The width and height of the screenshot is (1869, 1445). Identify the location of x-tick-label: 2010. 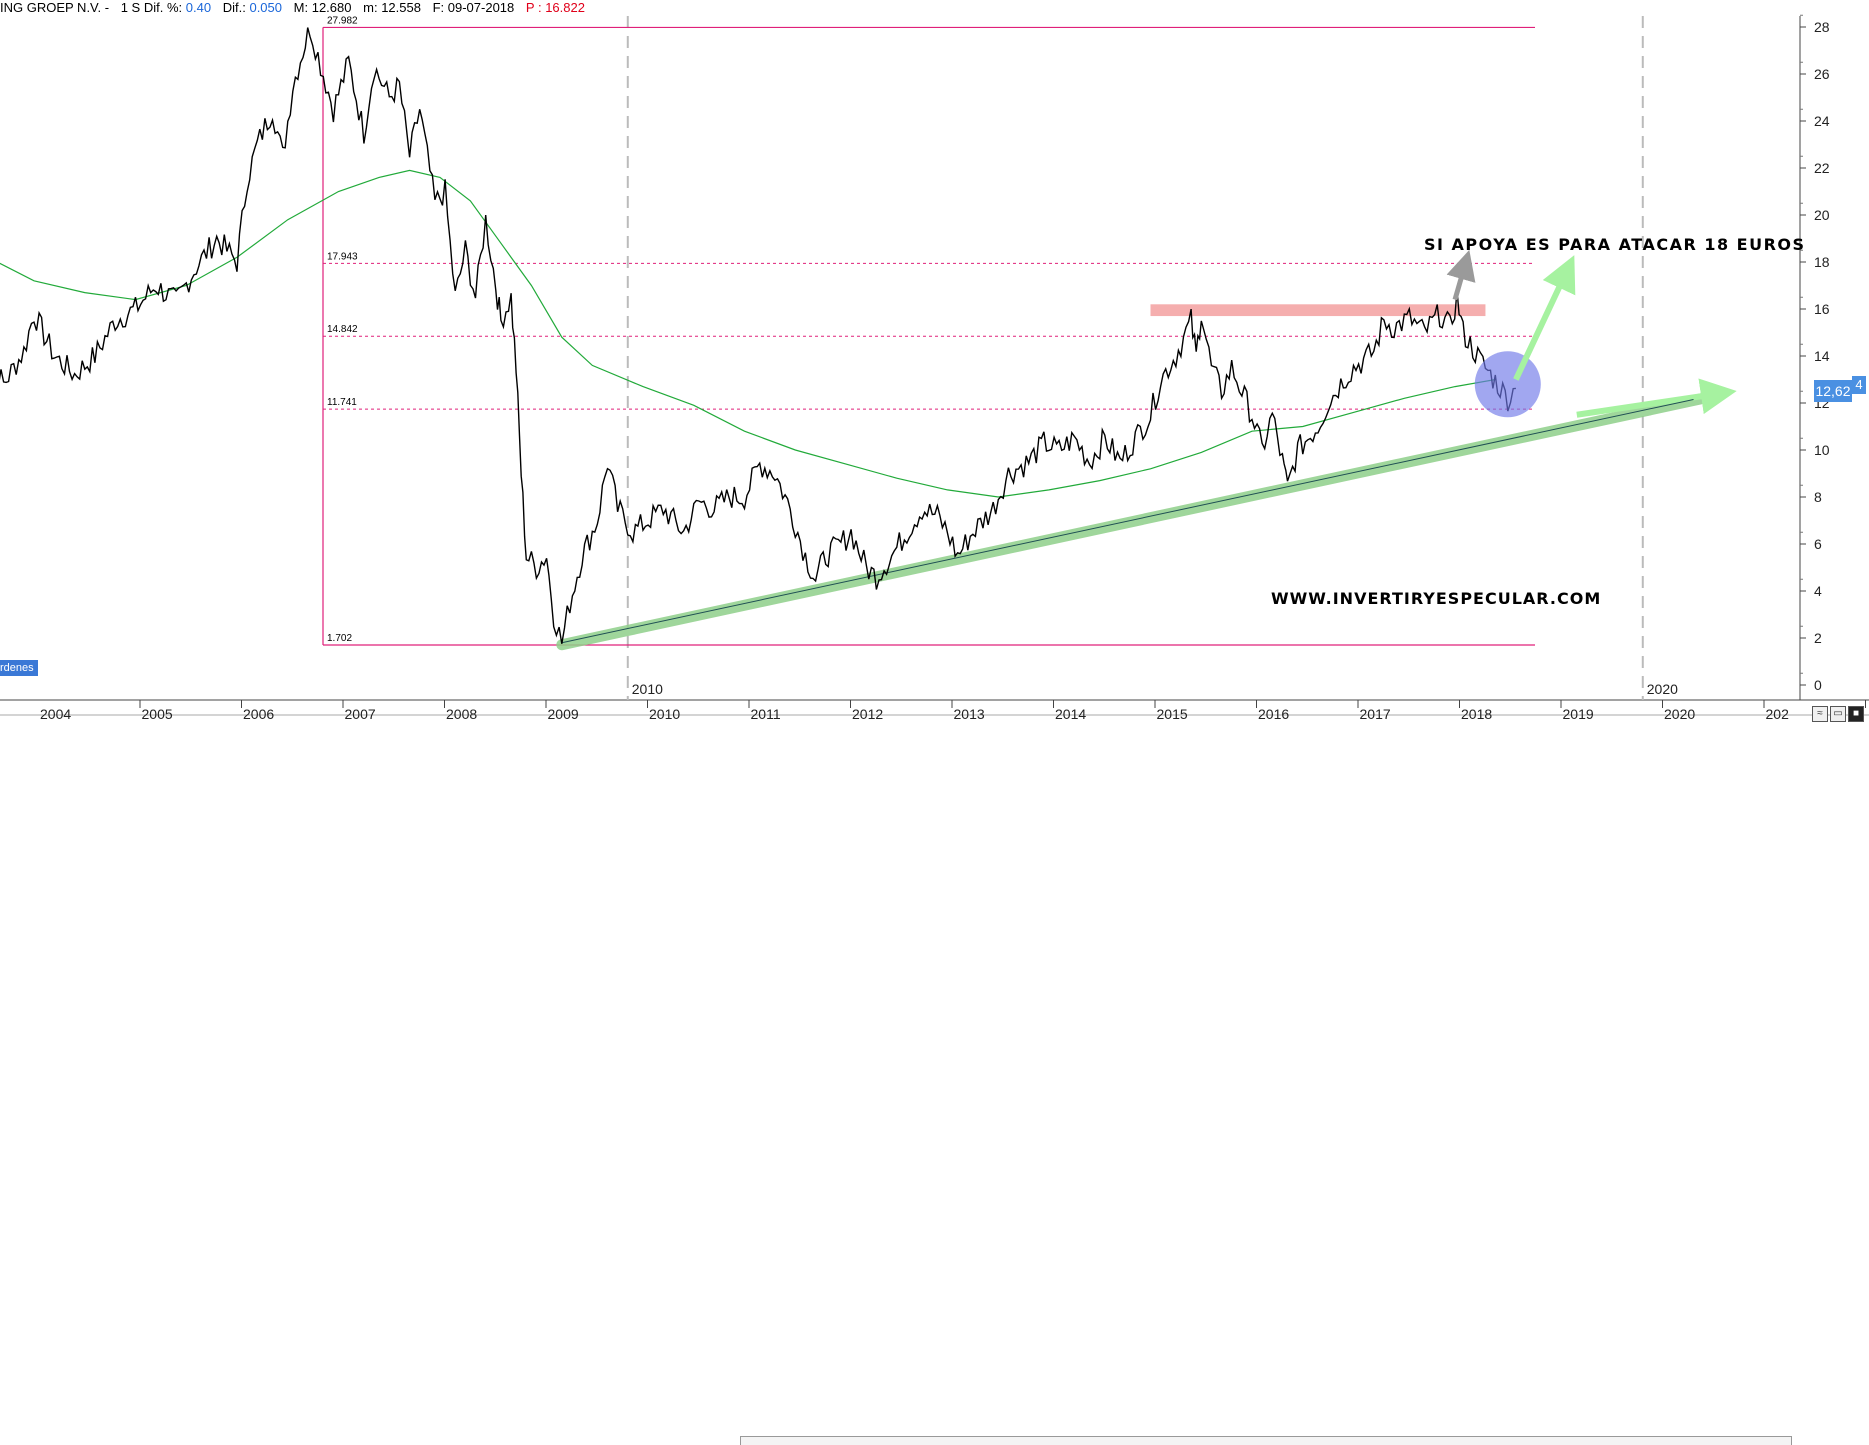
(664, 714).